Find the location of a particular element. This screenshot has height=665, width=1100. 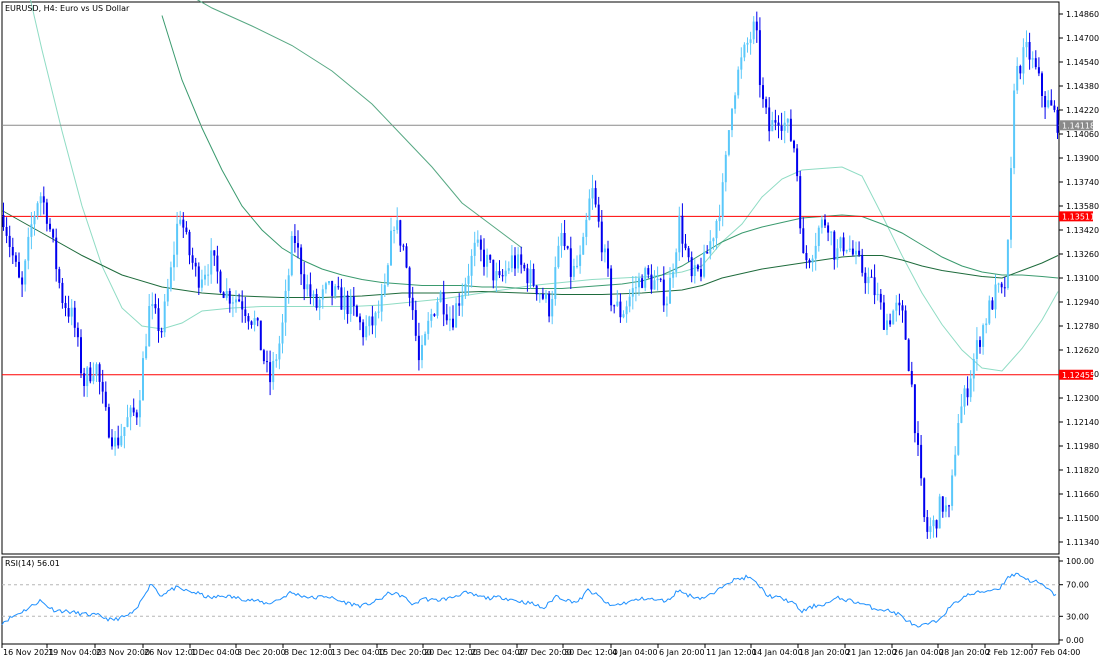

price-tick-label: 1.12780 is located at coordinates (1082, 326).